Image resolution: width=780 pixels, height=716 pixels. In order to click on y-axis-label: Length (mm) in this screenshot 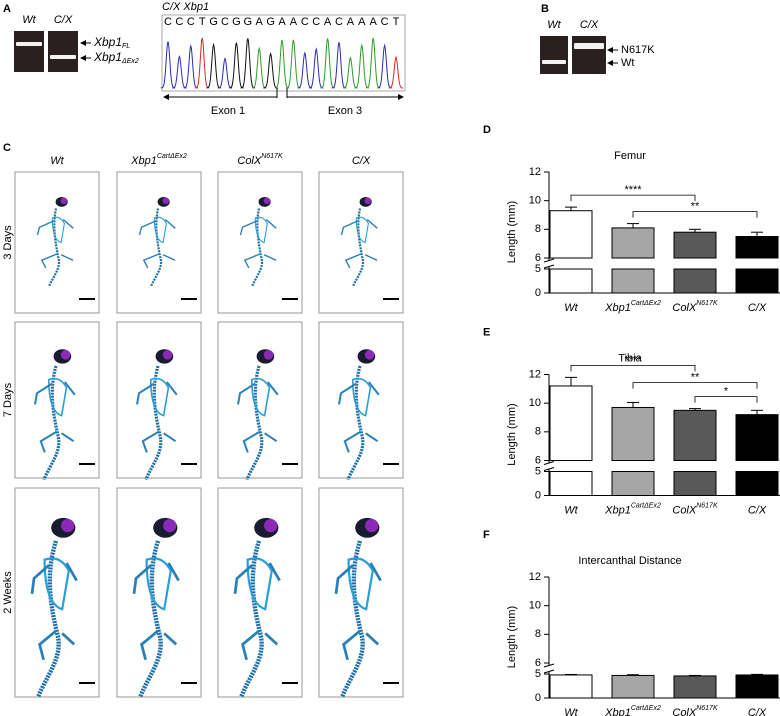, I will do `click(512, 637)`.